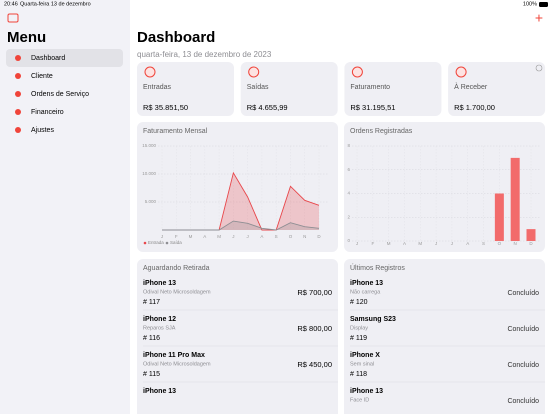 The height and width of the screenshot is (414, 552). I want to click on item-number: # 115, so click(151, 374).